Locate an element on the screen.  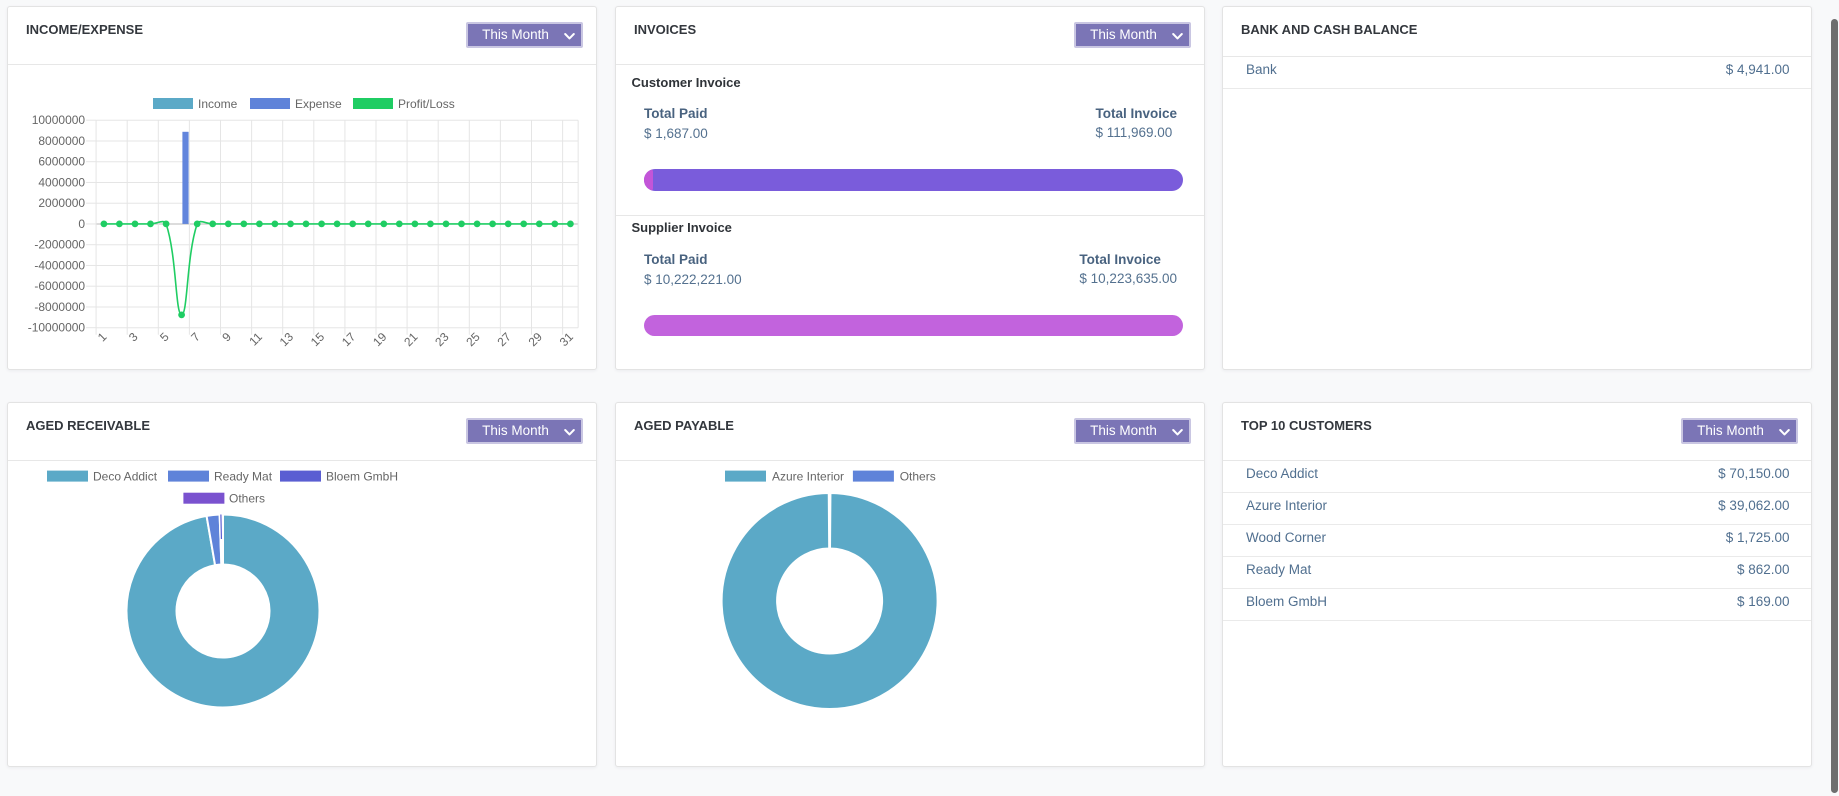
svg-text: 19 is located at coordinates (380, 339).